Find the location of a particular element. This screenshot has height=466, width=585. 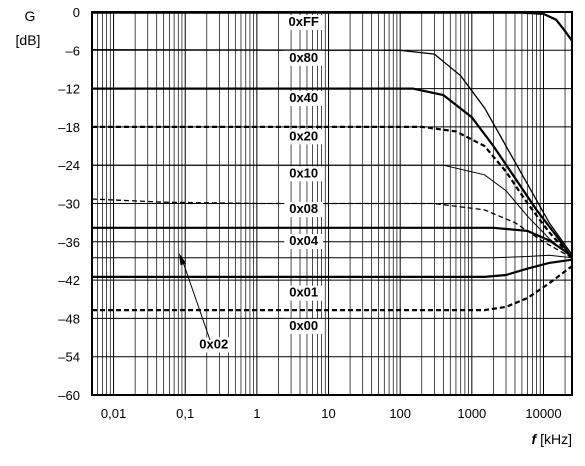

y-axis-title: G is located at coordinates (30, 16).